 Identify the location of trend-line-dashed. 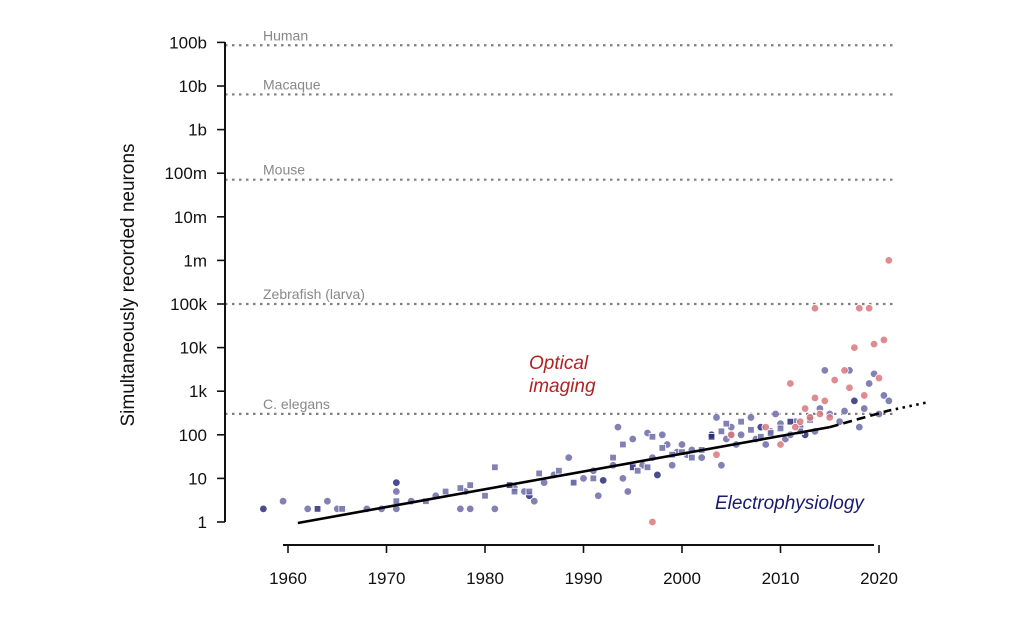
(859, 419).